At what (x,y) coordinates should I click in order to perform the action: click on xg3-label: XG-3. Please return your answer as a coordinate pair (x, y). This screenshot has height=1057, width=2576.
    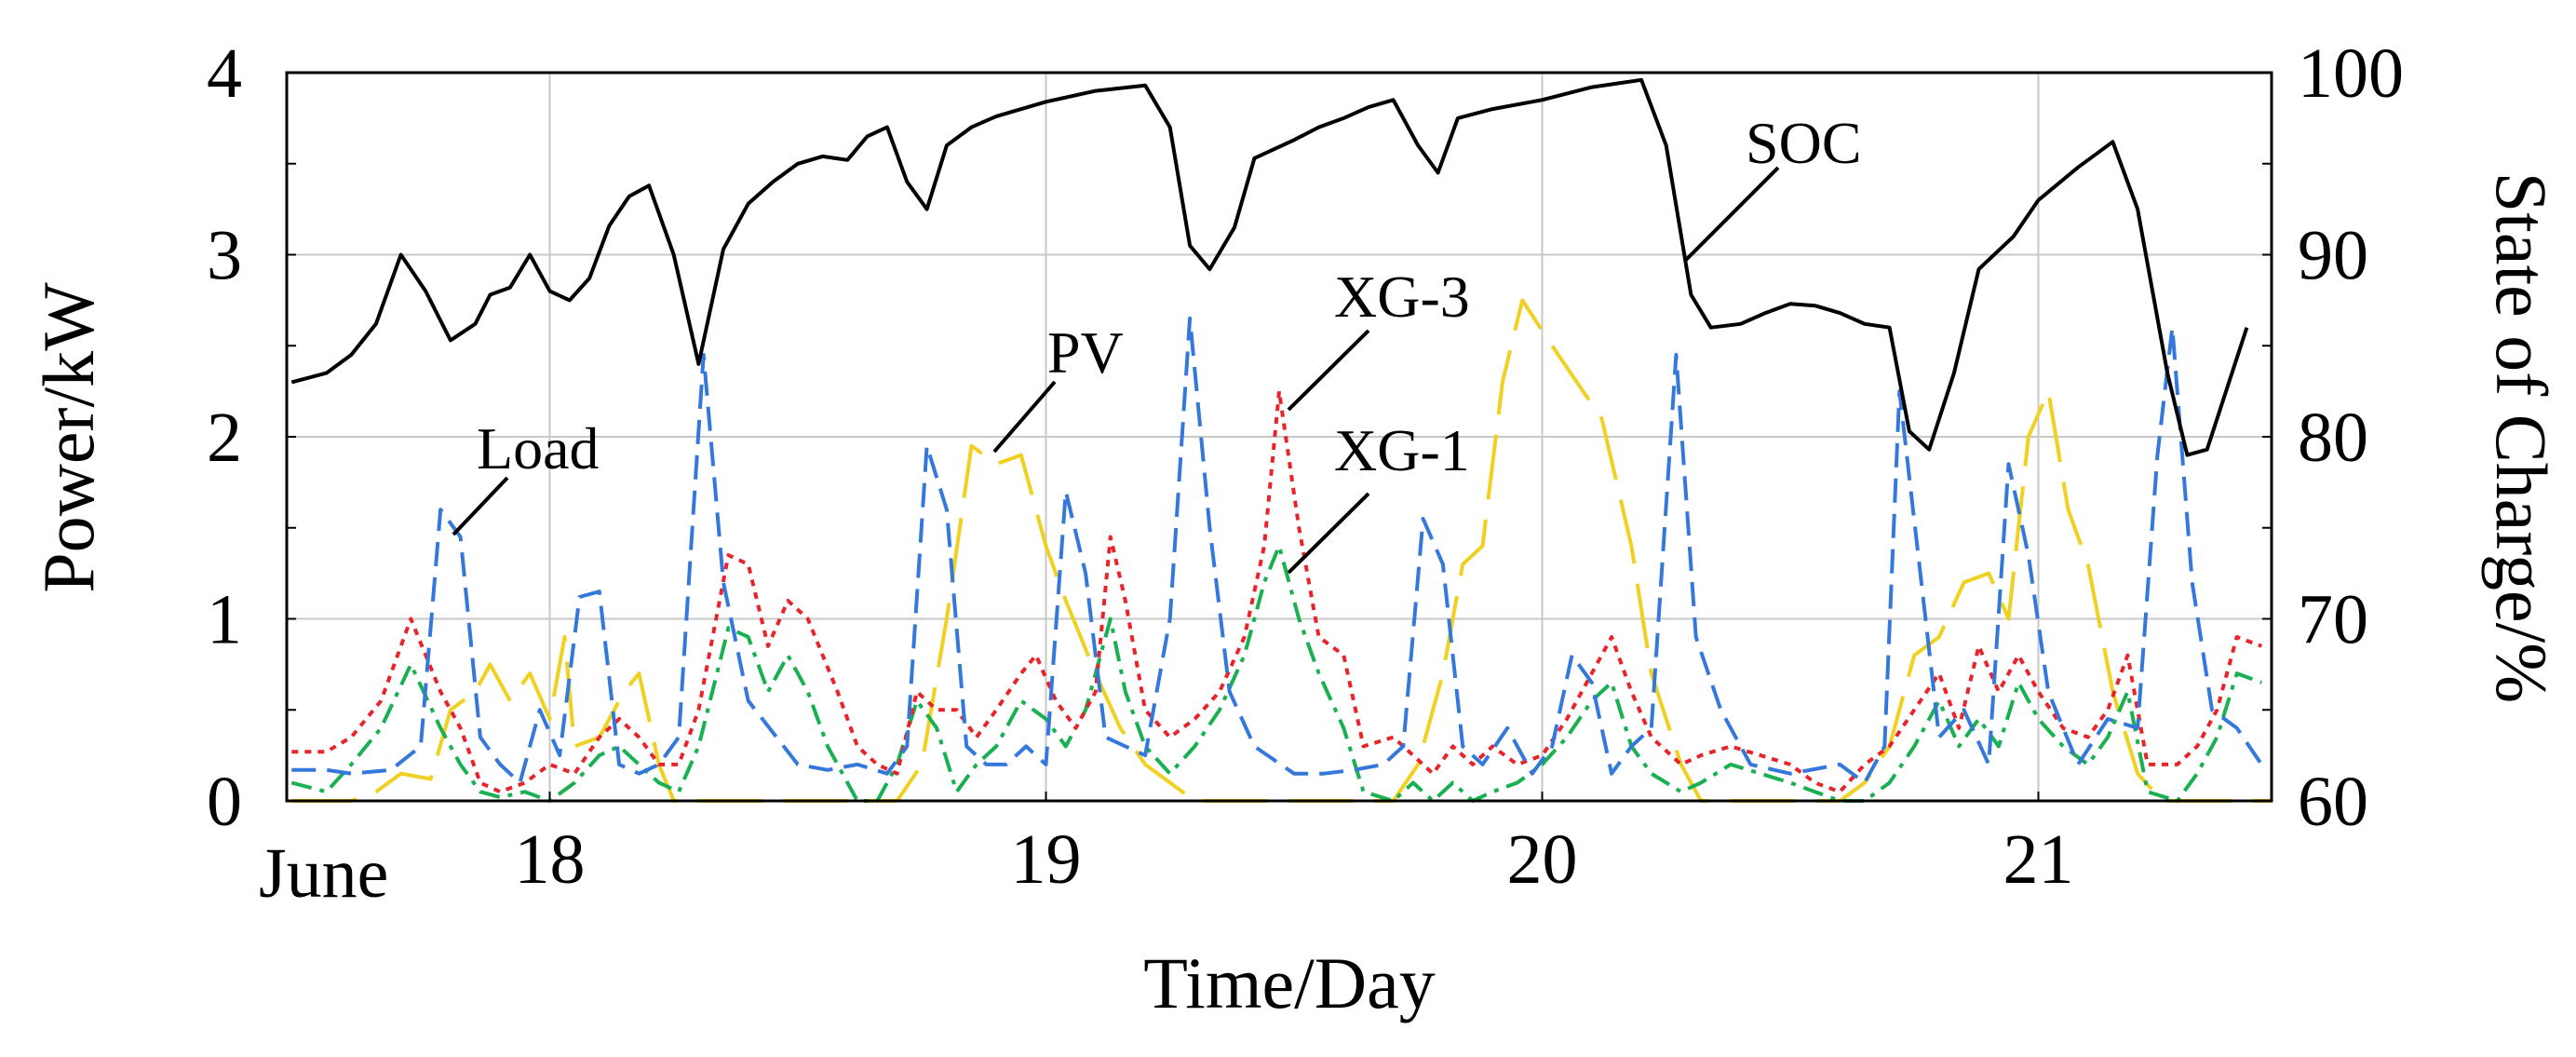
    Looking at the image, I should click on (1402, 297).